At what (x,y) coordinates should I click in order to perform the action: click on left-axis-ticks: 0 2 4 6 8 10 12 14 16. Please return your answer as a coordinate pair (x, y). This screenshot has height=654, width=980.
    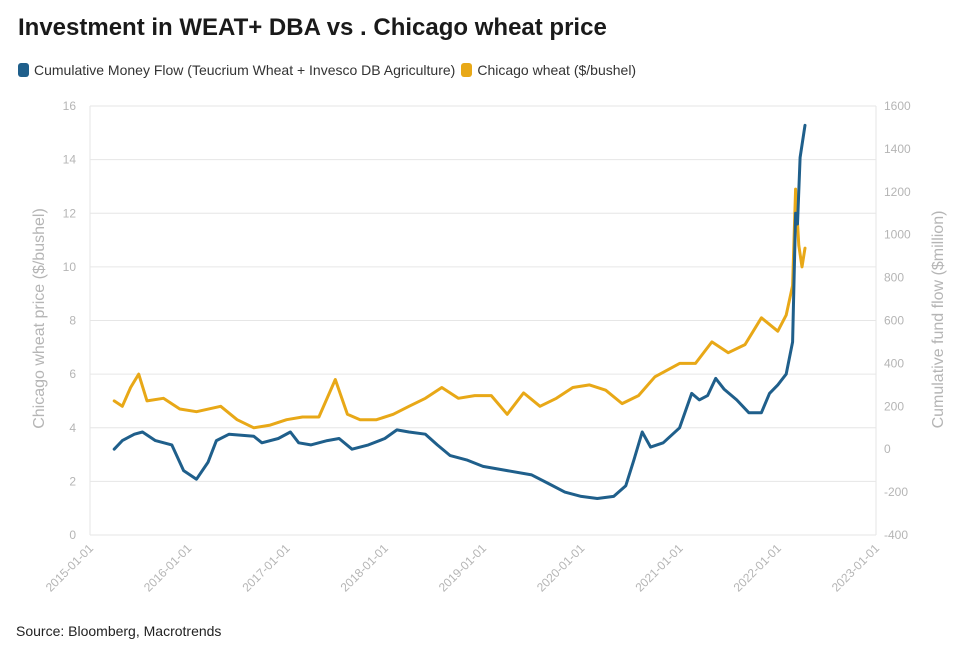
    Looking at the image, I should click on (70, 320).